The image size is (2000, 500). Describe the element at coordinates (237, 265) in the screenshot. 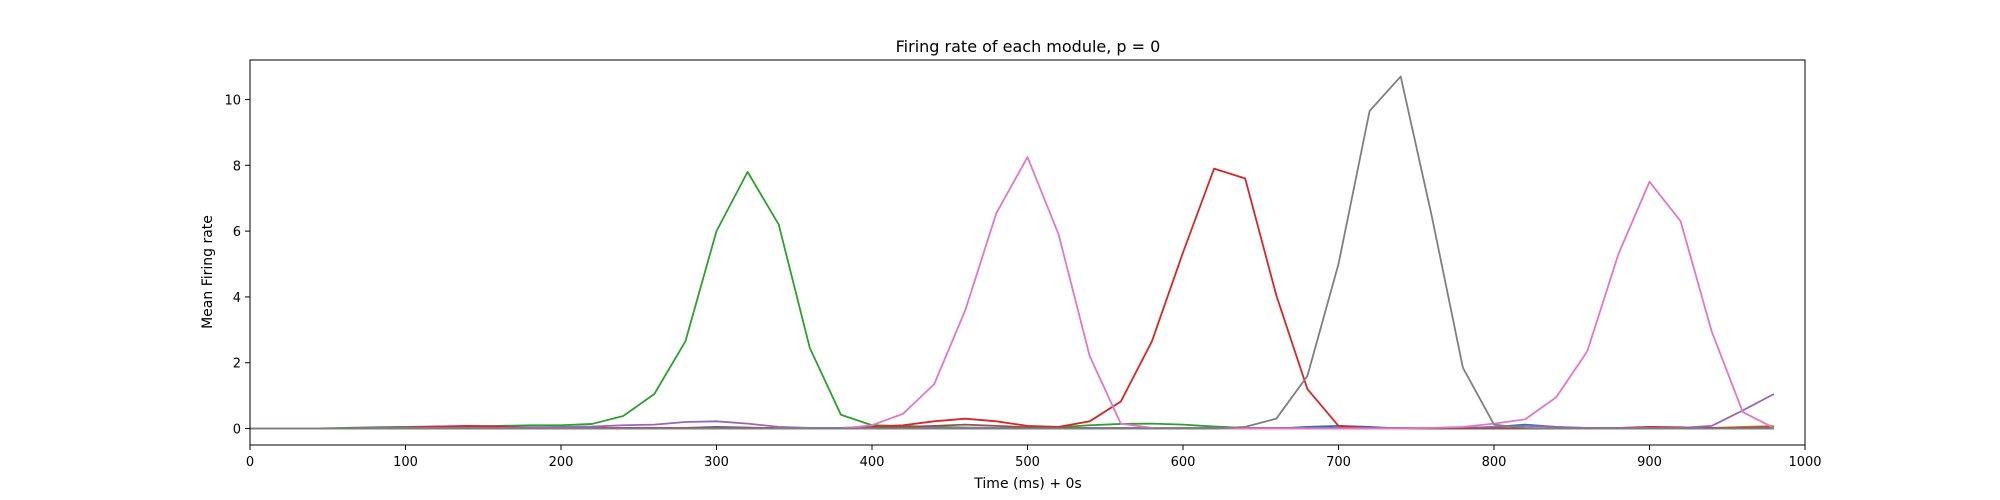

I see `y-axis-ticks: 0 2 4 6 8 10` at that location.